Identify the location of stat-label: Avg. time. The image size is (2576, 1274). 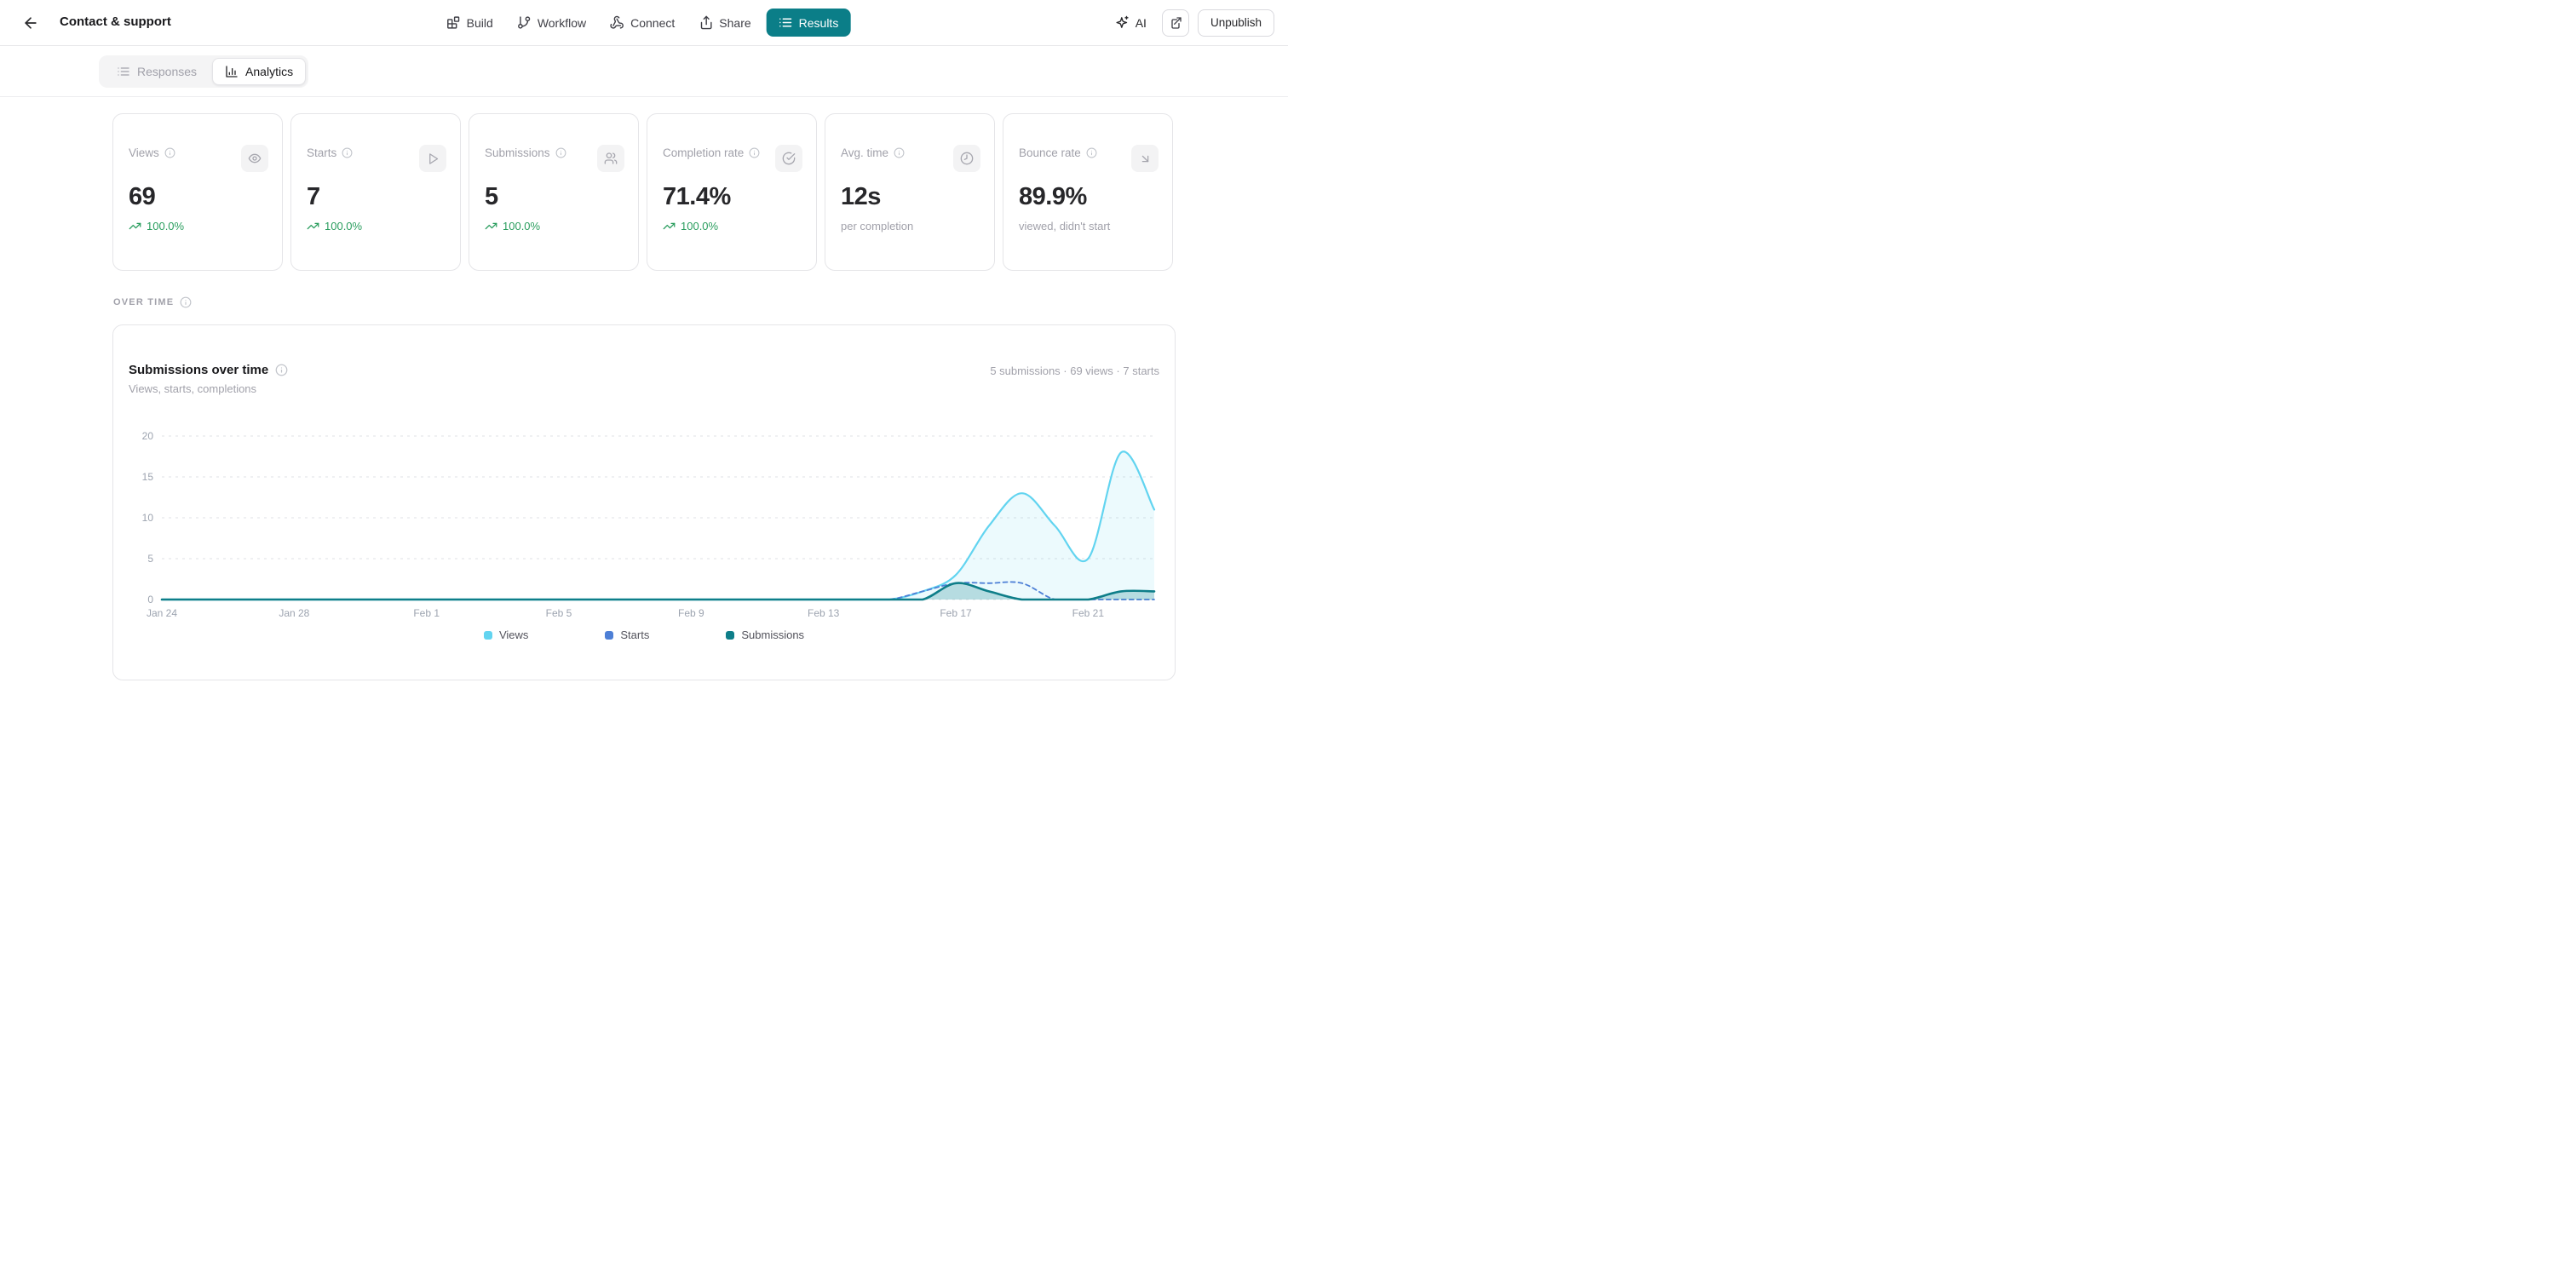
(865, 152).